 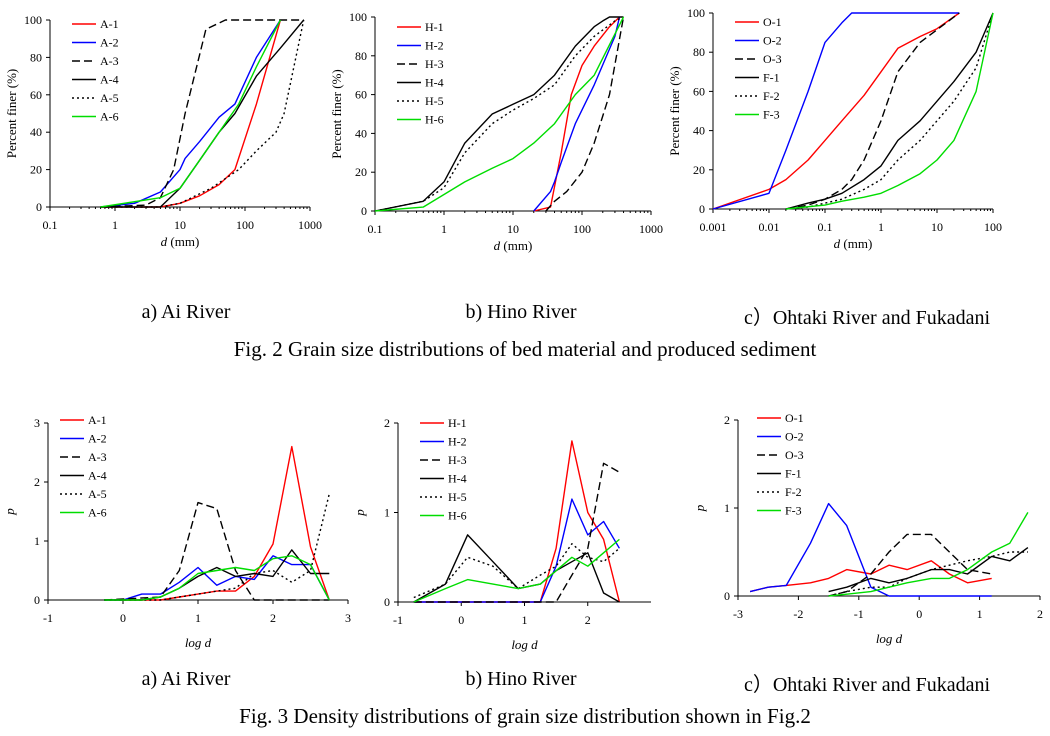 I want to click on subtitle-fig2a: a) Ai River, so click(x=186, y=312).